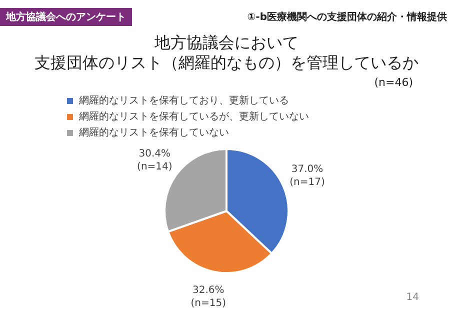  Describe the element at coordinates (208, 297) in the screenshot. I see `data-label: 32.6% (n=15)` at that location.